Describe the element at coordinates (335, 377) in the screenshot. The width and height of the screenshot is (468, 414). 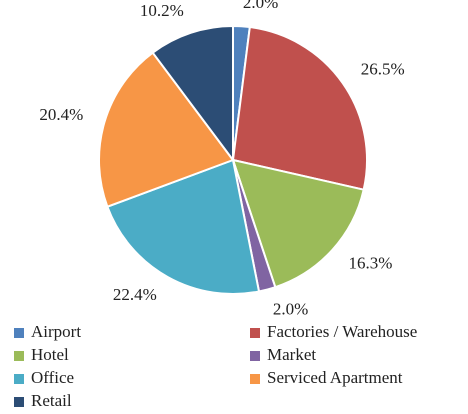
I see `legend-label: Serviced Apartment` at that location.